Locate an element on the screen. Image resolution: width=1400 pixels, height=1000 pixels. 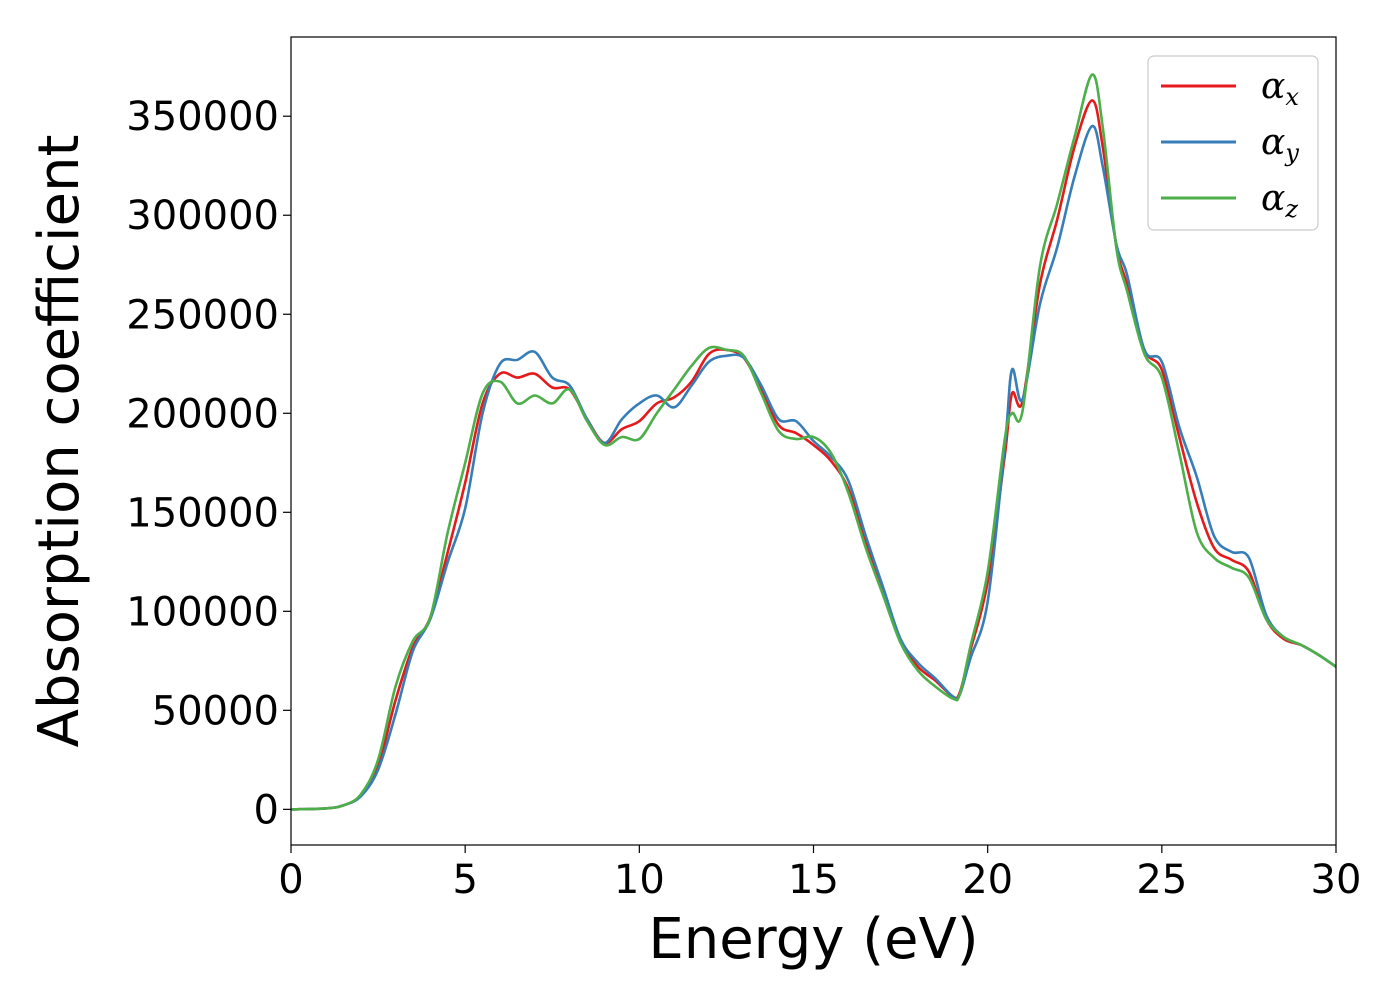
y-tick-label: 50000 is located at coordinates (215, 711).